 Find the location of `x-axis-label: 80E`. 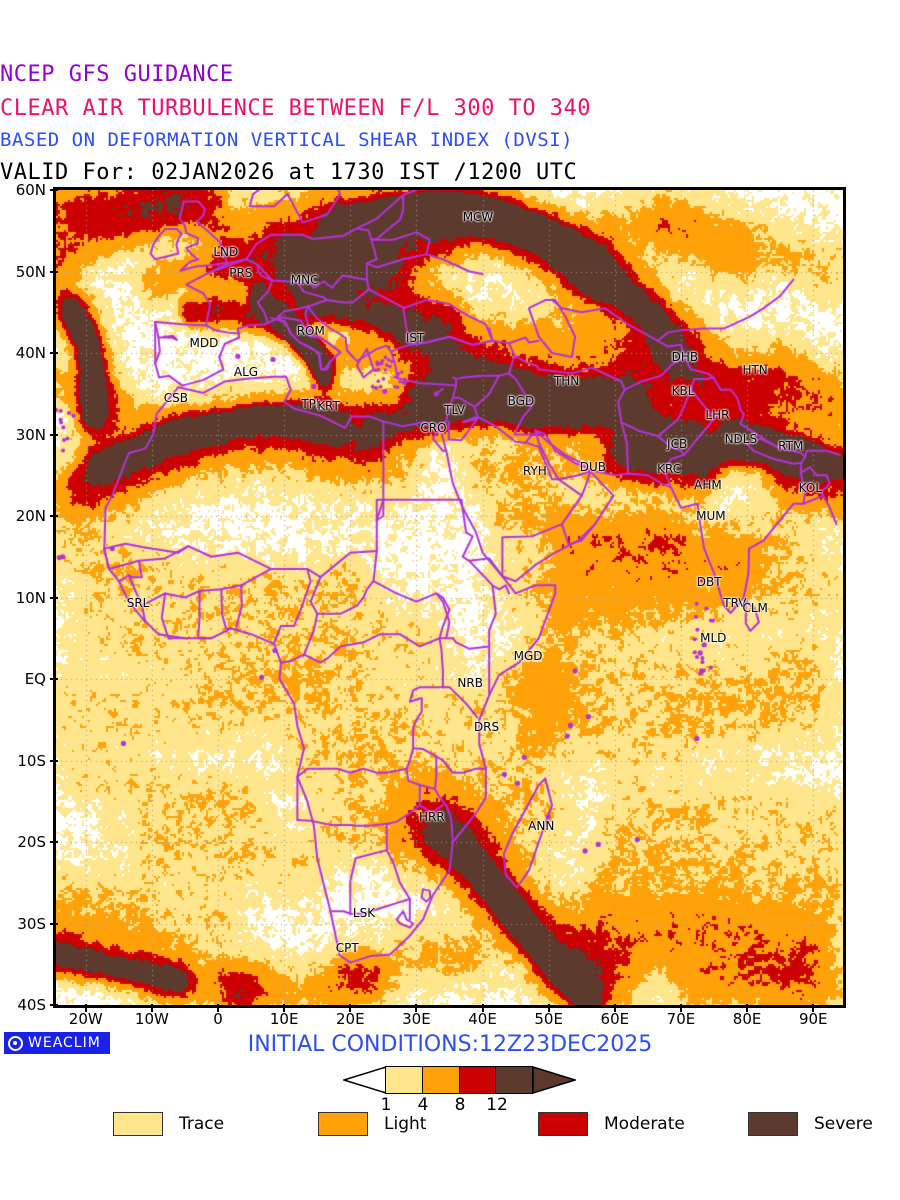

x-axis-label: 80E is located at coordinates (747, 1019).